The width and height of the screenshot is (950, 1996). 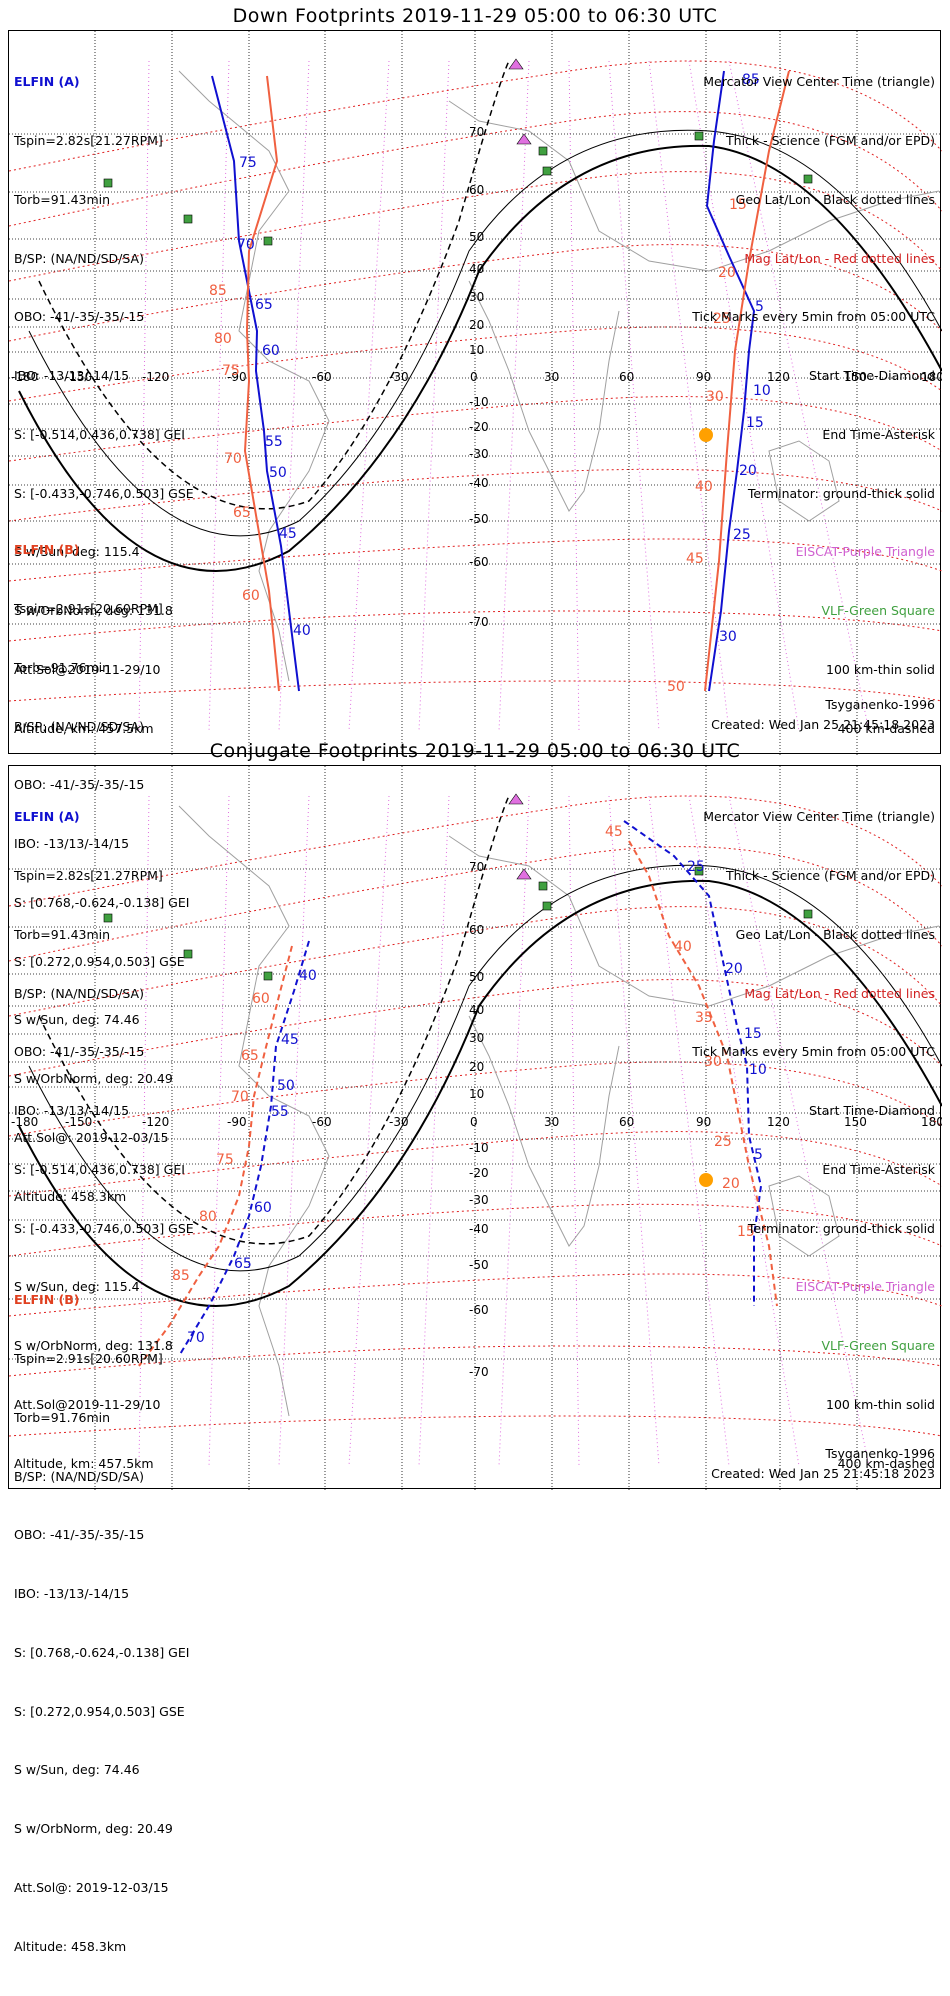 I want to click on svg-text: -150, so click(x=78, y=1122).